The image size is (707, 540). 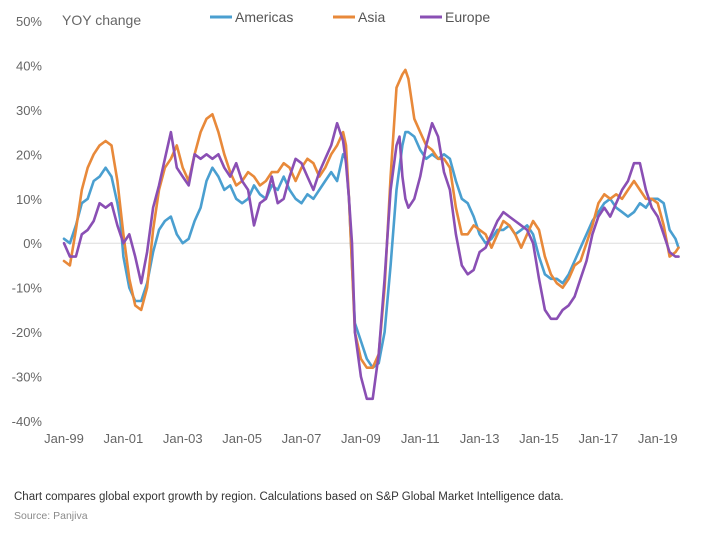 What do you see at coordinates (242, 438) in the screenshot?
I see `x-tick-label: Jan-05` at bounding box center [242, 438].